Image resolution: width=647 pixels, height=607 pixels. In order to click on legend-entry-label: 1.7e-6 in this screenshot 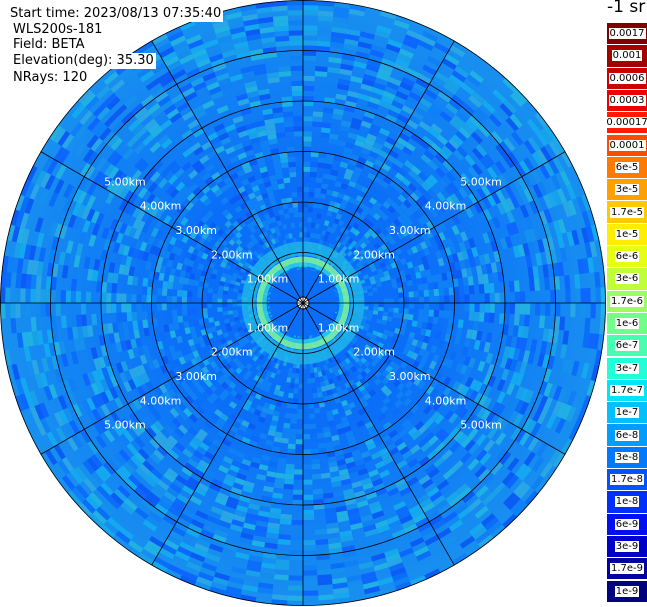, I will do `click(627, 301)`.